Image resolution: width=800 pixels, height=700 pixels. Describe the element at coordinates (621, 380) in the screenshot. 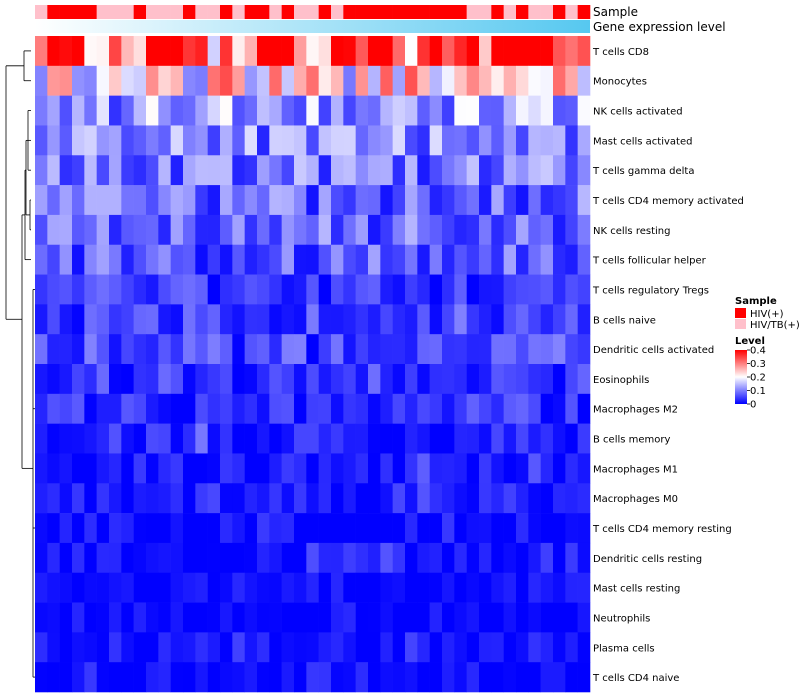

I see `row-label: Eosinophils` at that location.